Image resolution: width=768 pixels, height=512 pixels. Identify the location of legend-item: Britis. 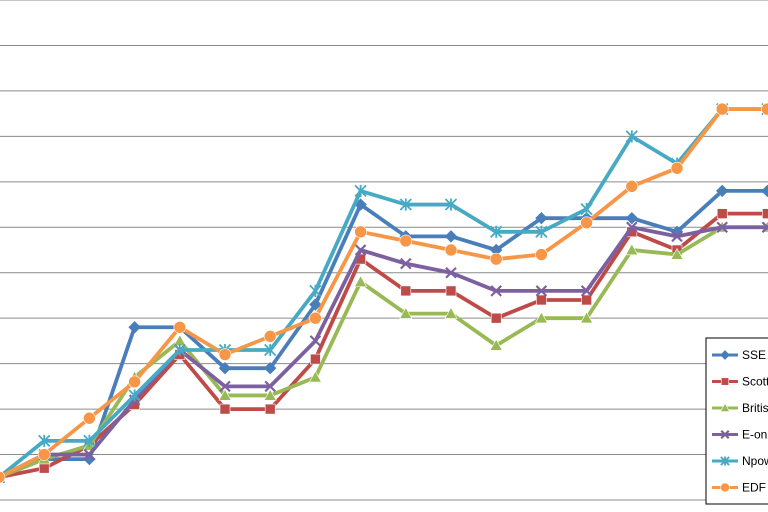
(740, 408).